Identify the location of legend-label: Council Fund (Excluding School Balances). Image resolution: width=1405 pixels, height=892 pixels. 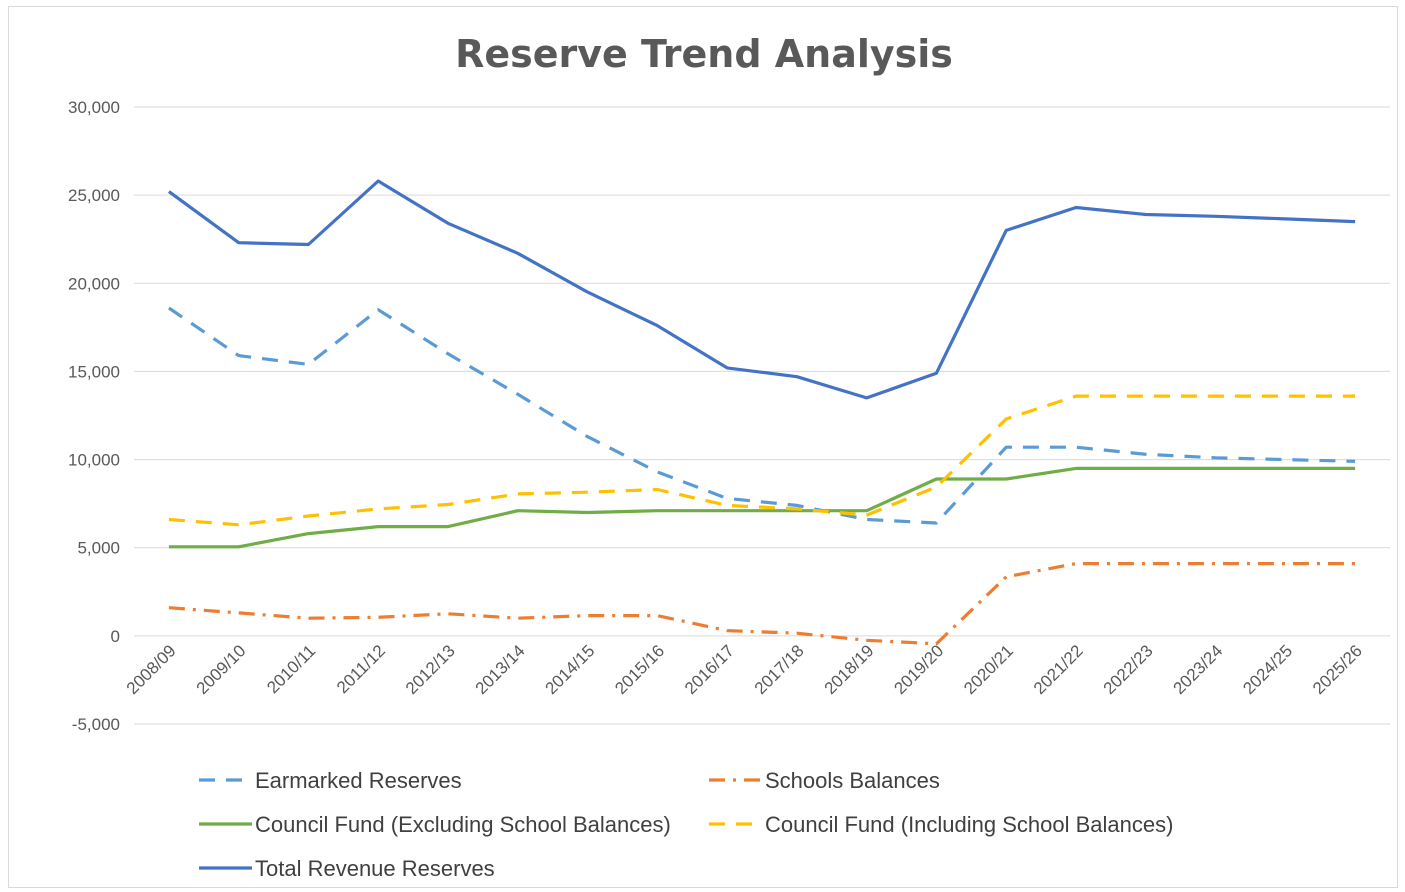
(463, 824).